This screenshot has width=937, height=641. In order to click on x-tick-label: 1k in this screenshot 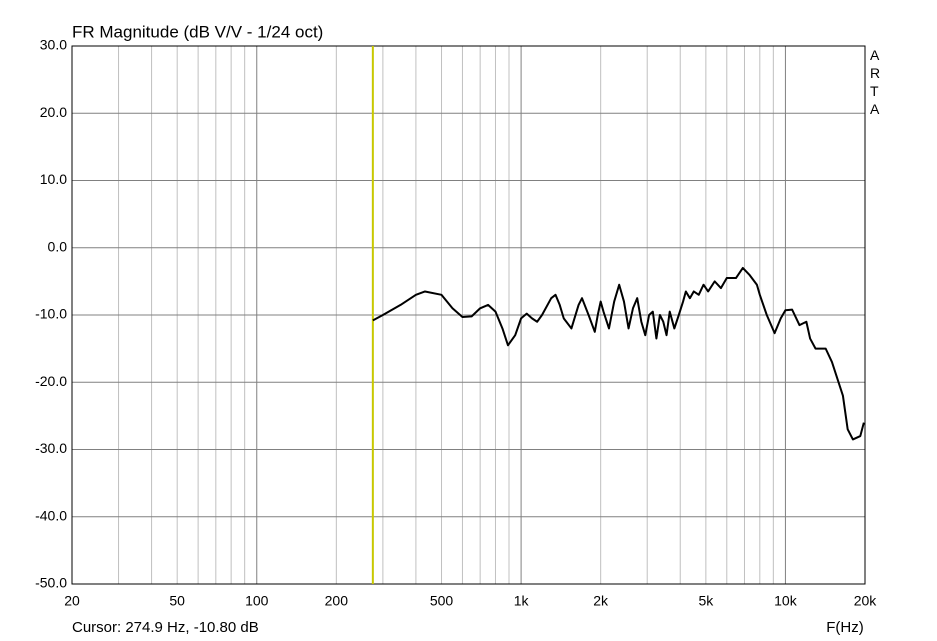, I will do `click(522, 601)`.